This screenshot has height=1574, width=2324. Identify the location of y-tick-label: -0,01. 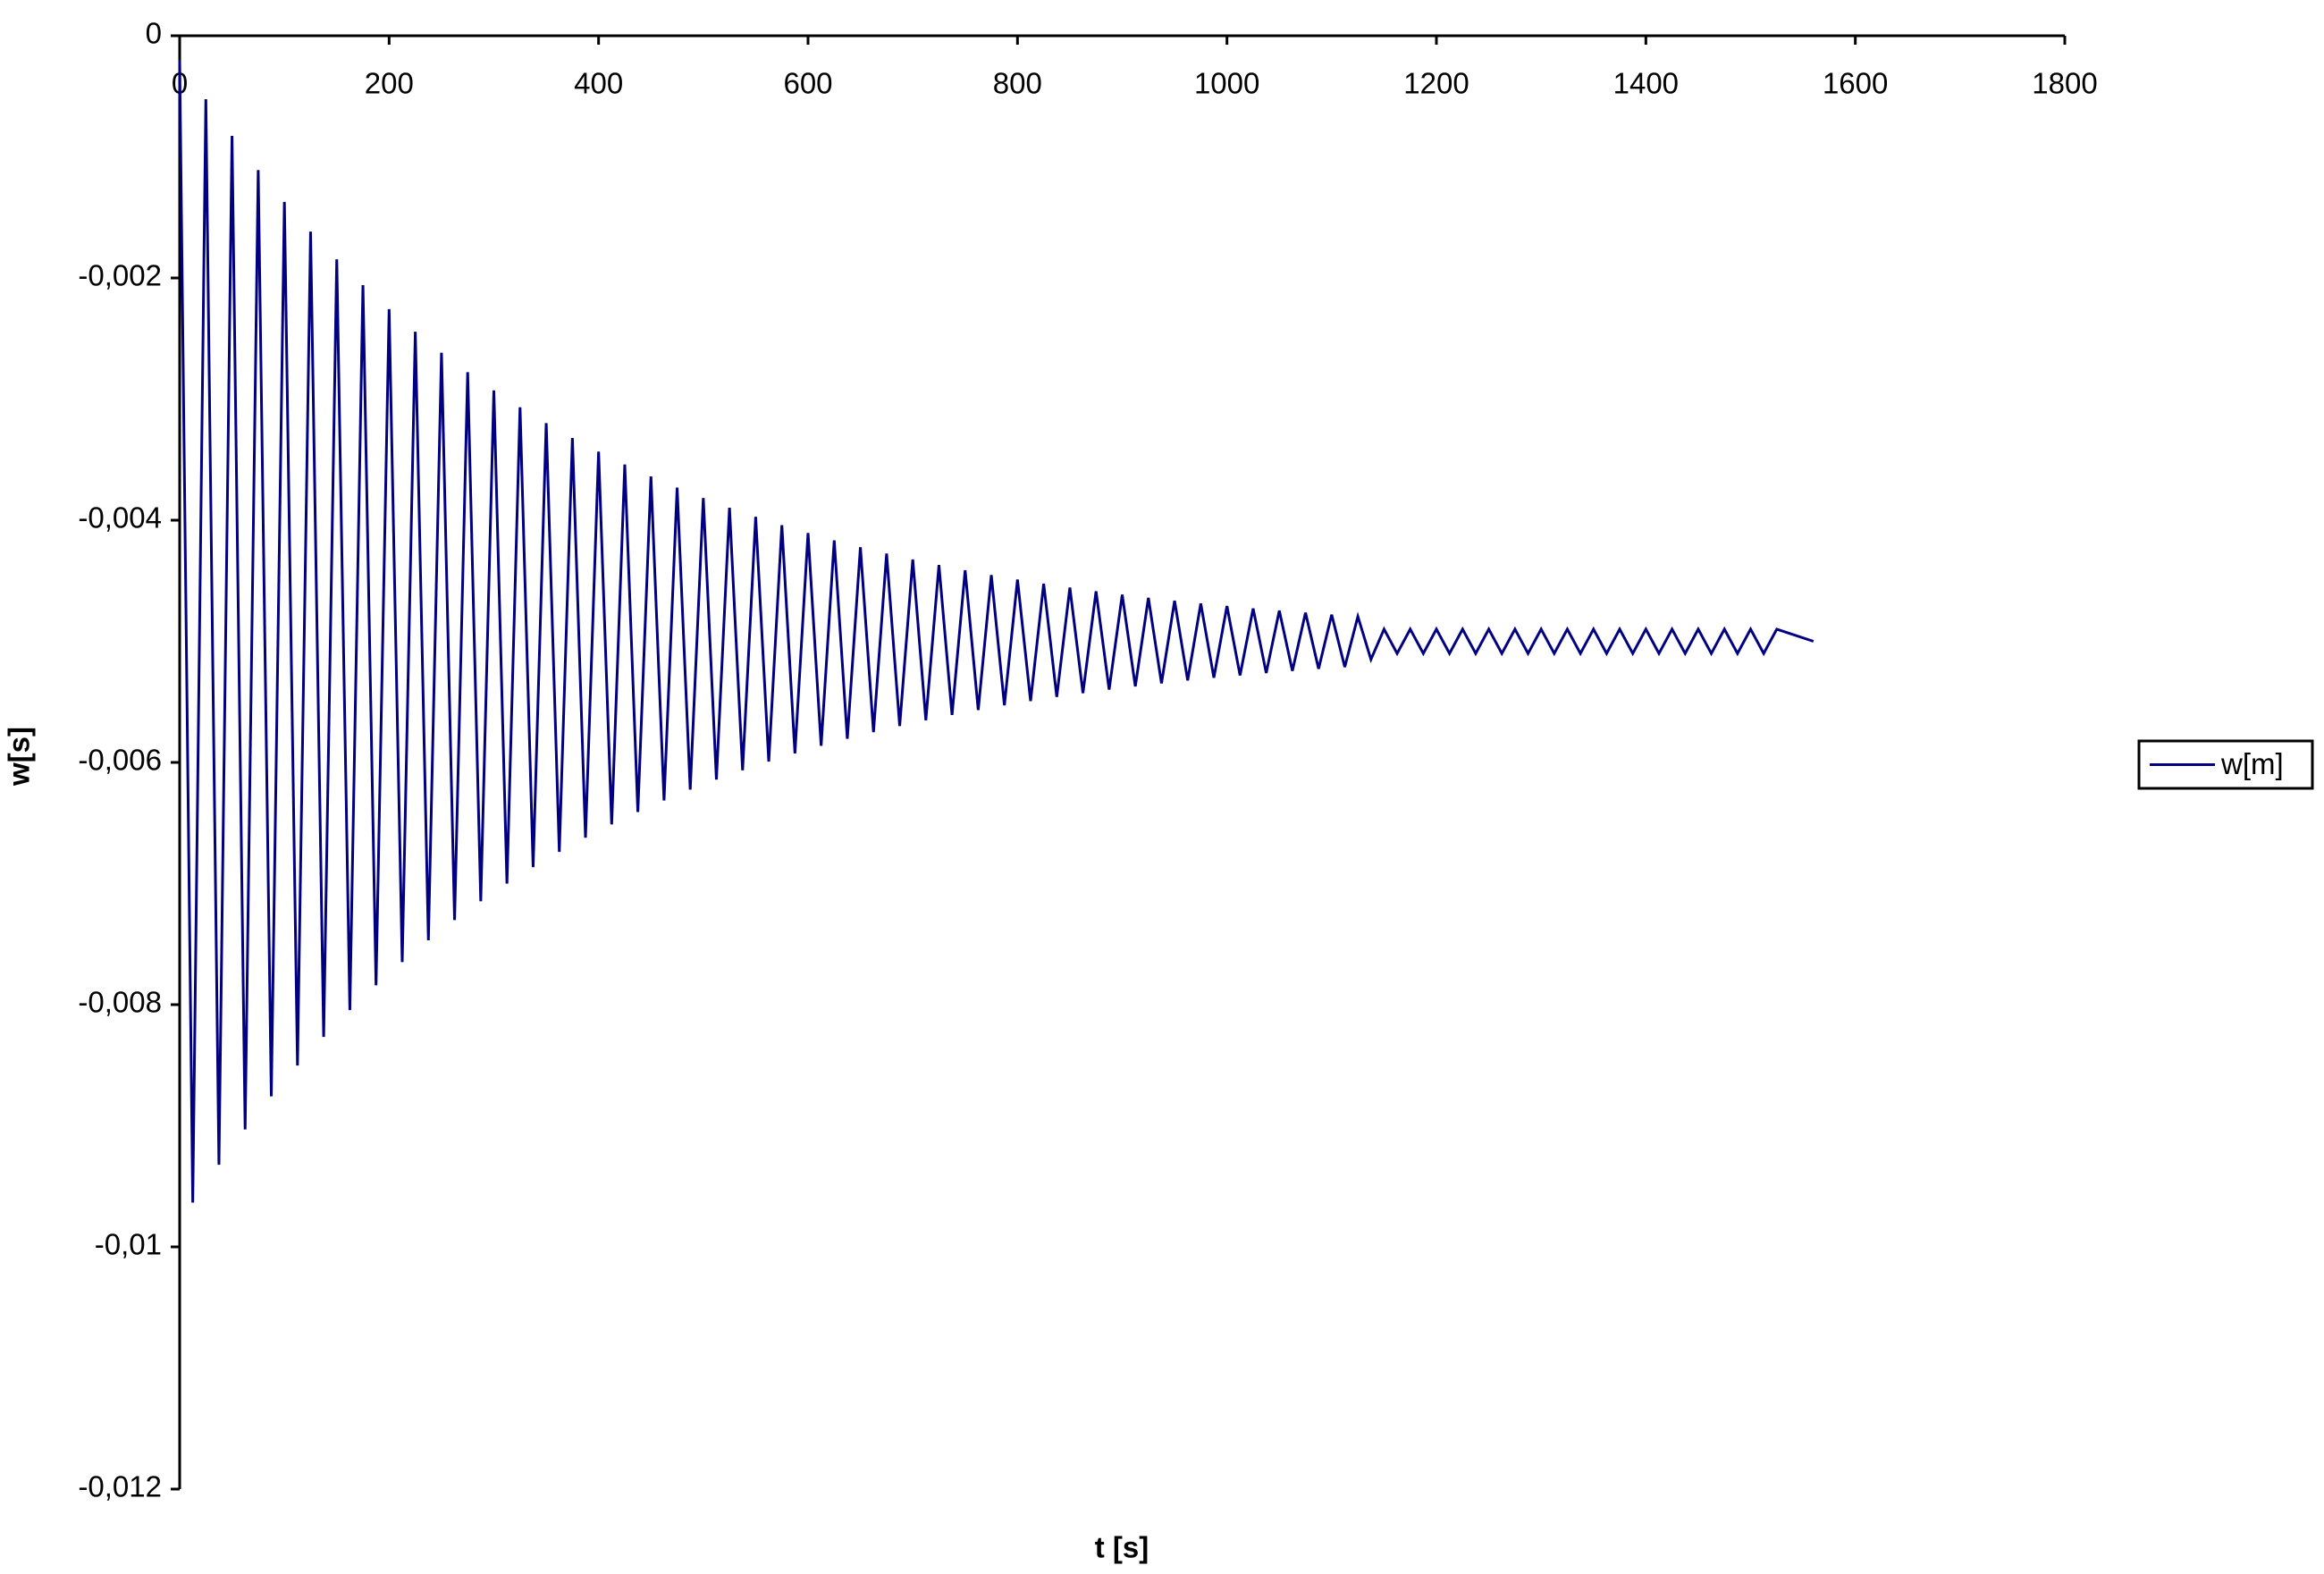
(129, 1244).